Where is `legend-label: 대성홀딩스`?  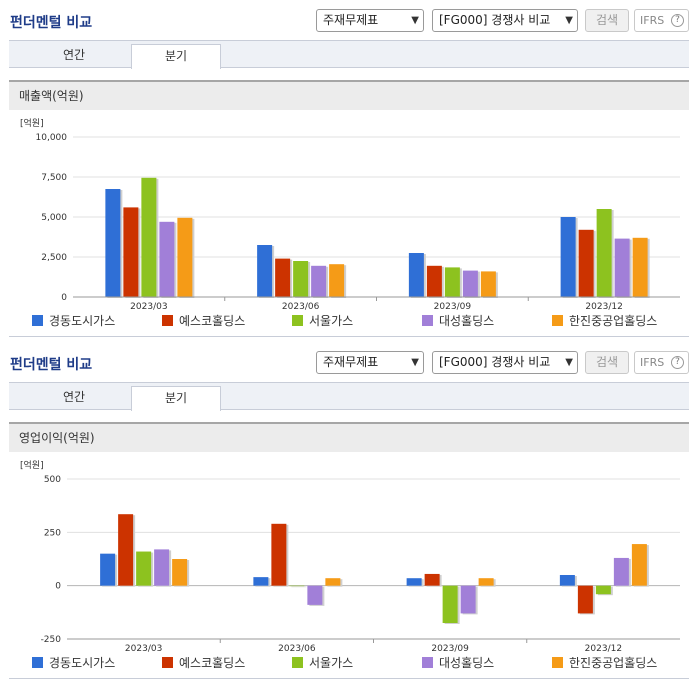 legend-label: 대성홀딩스 is located at coordinates (467, 663).